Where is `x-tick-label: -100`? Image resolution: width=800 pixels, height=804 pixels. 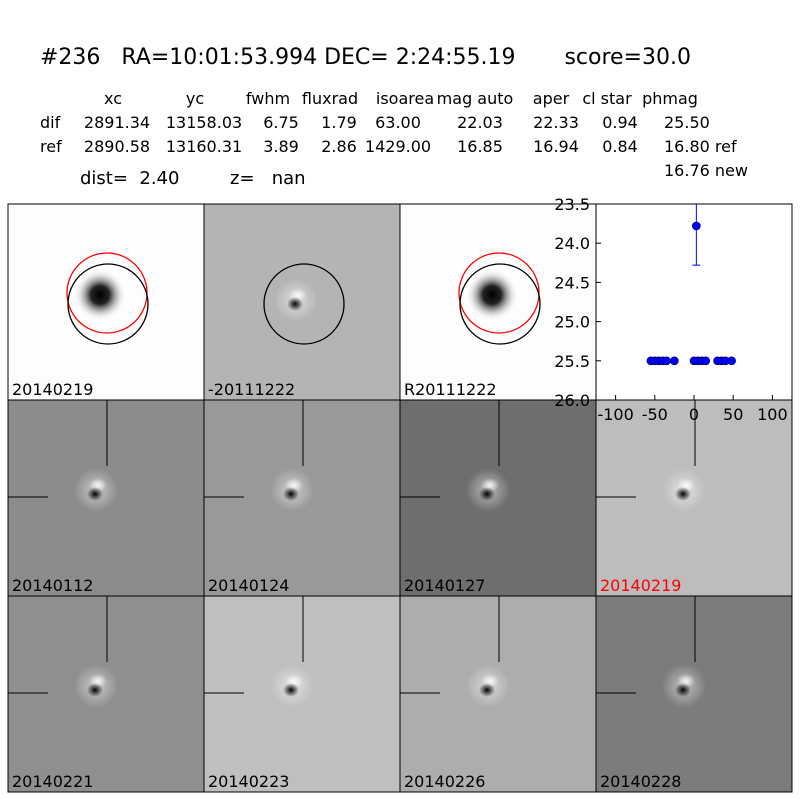
x-tick-label: -100 is located at coordinates (615, 414).